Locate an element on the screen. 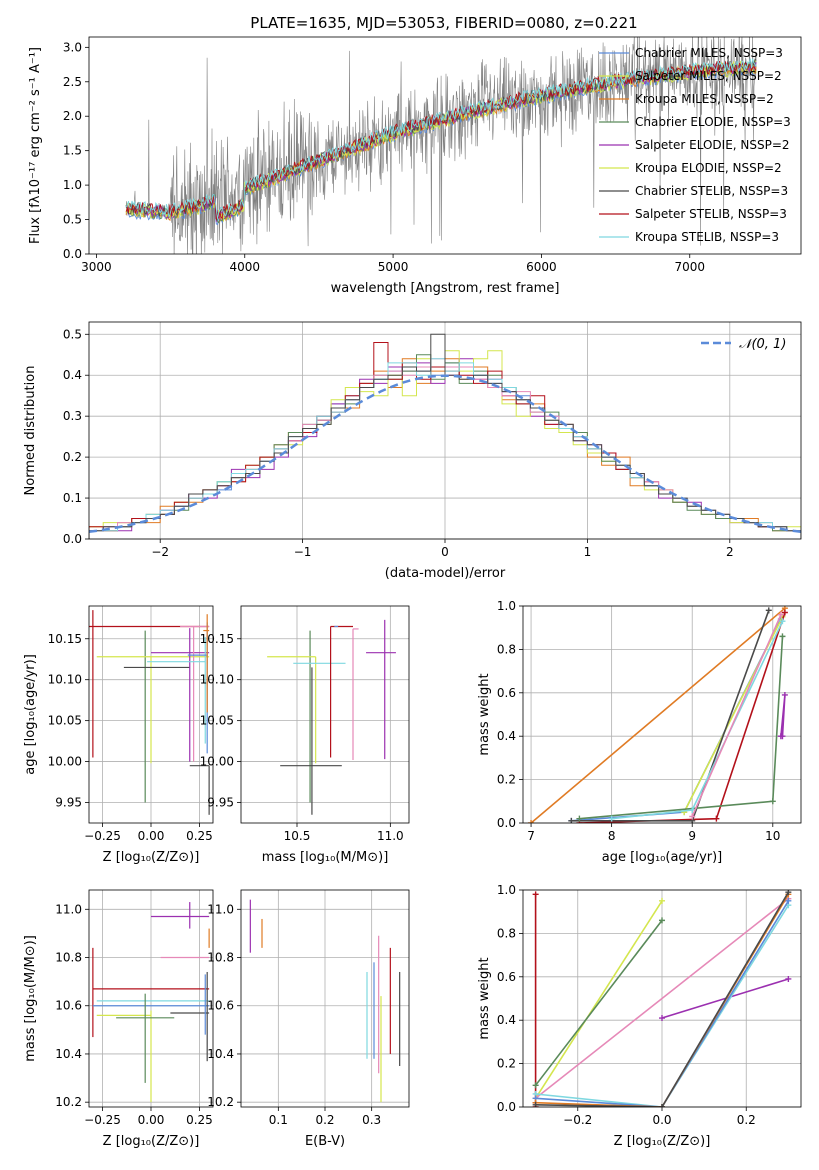 The image size is (819, 1170). x-tick-label: 2 is located at coordinates (730, 552).